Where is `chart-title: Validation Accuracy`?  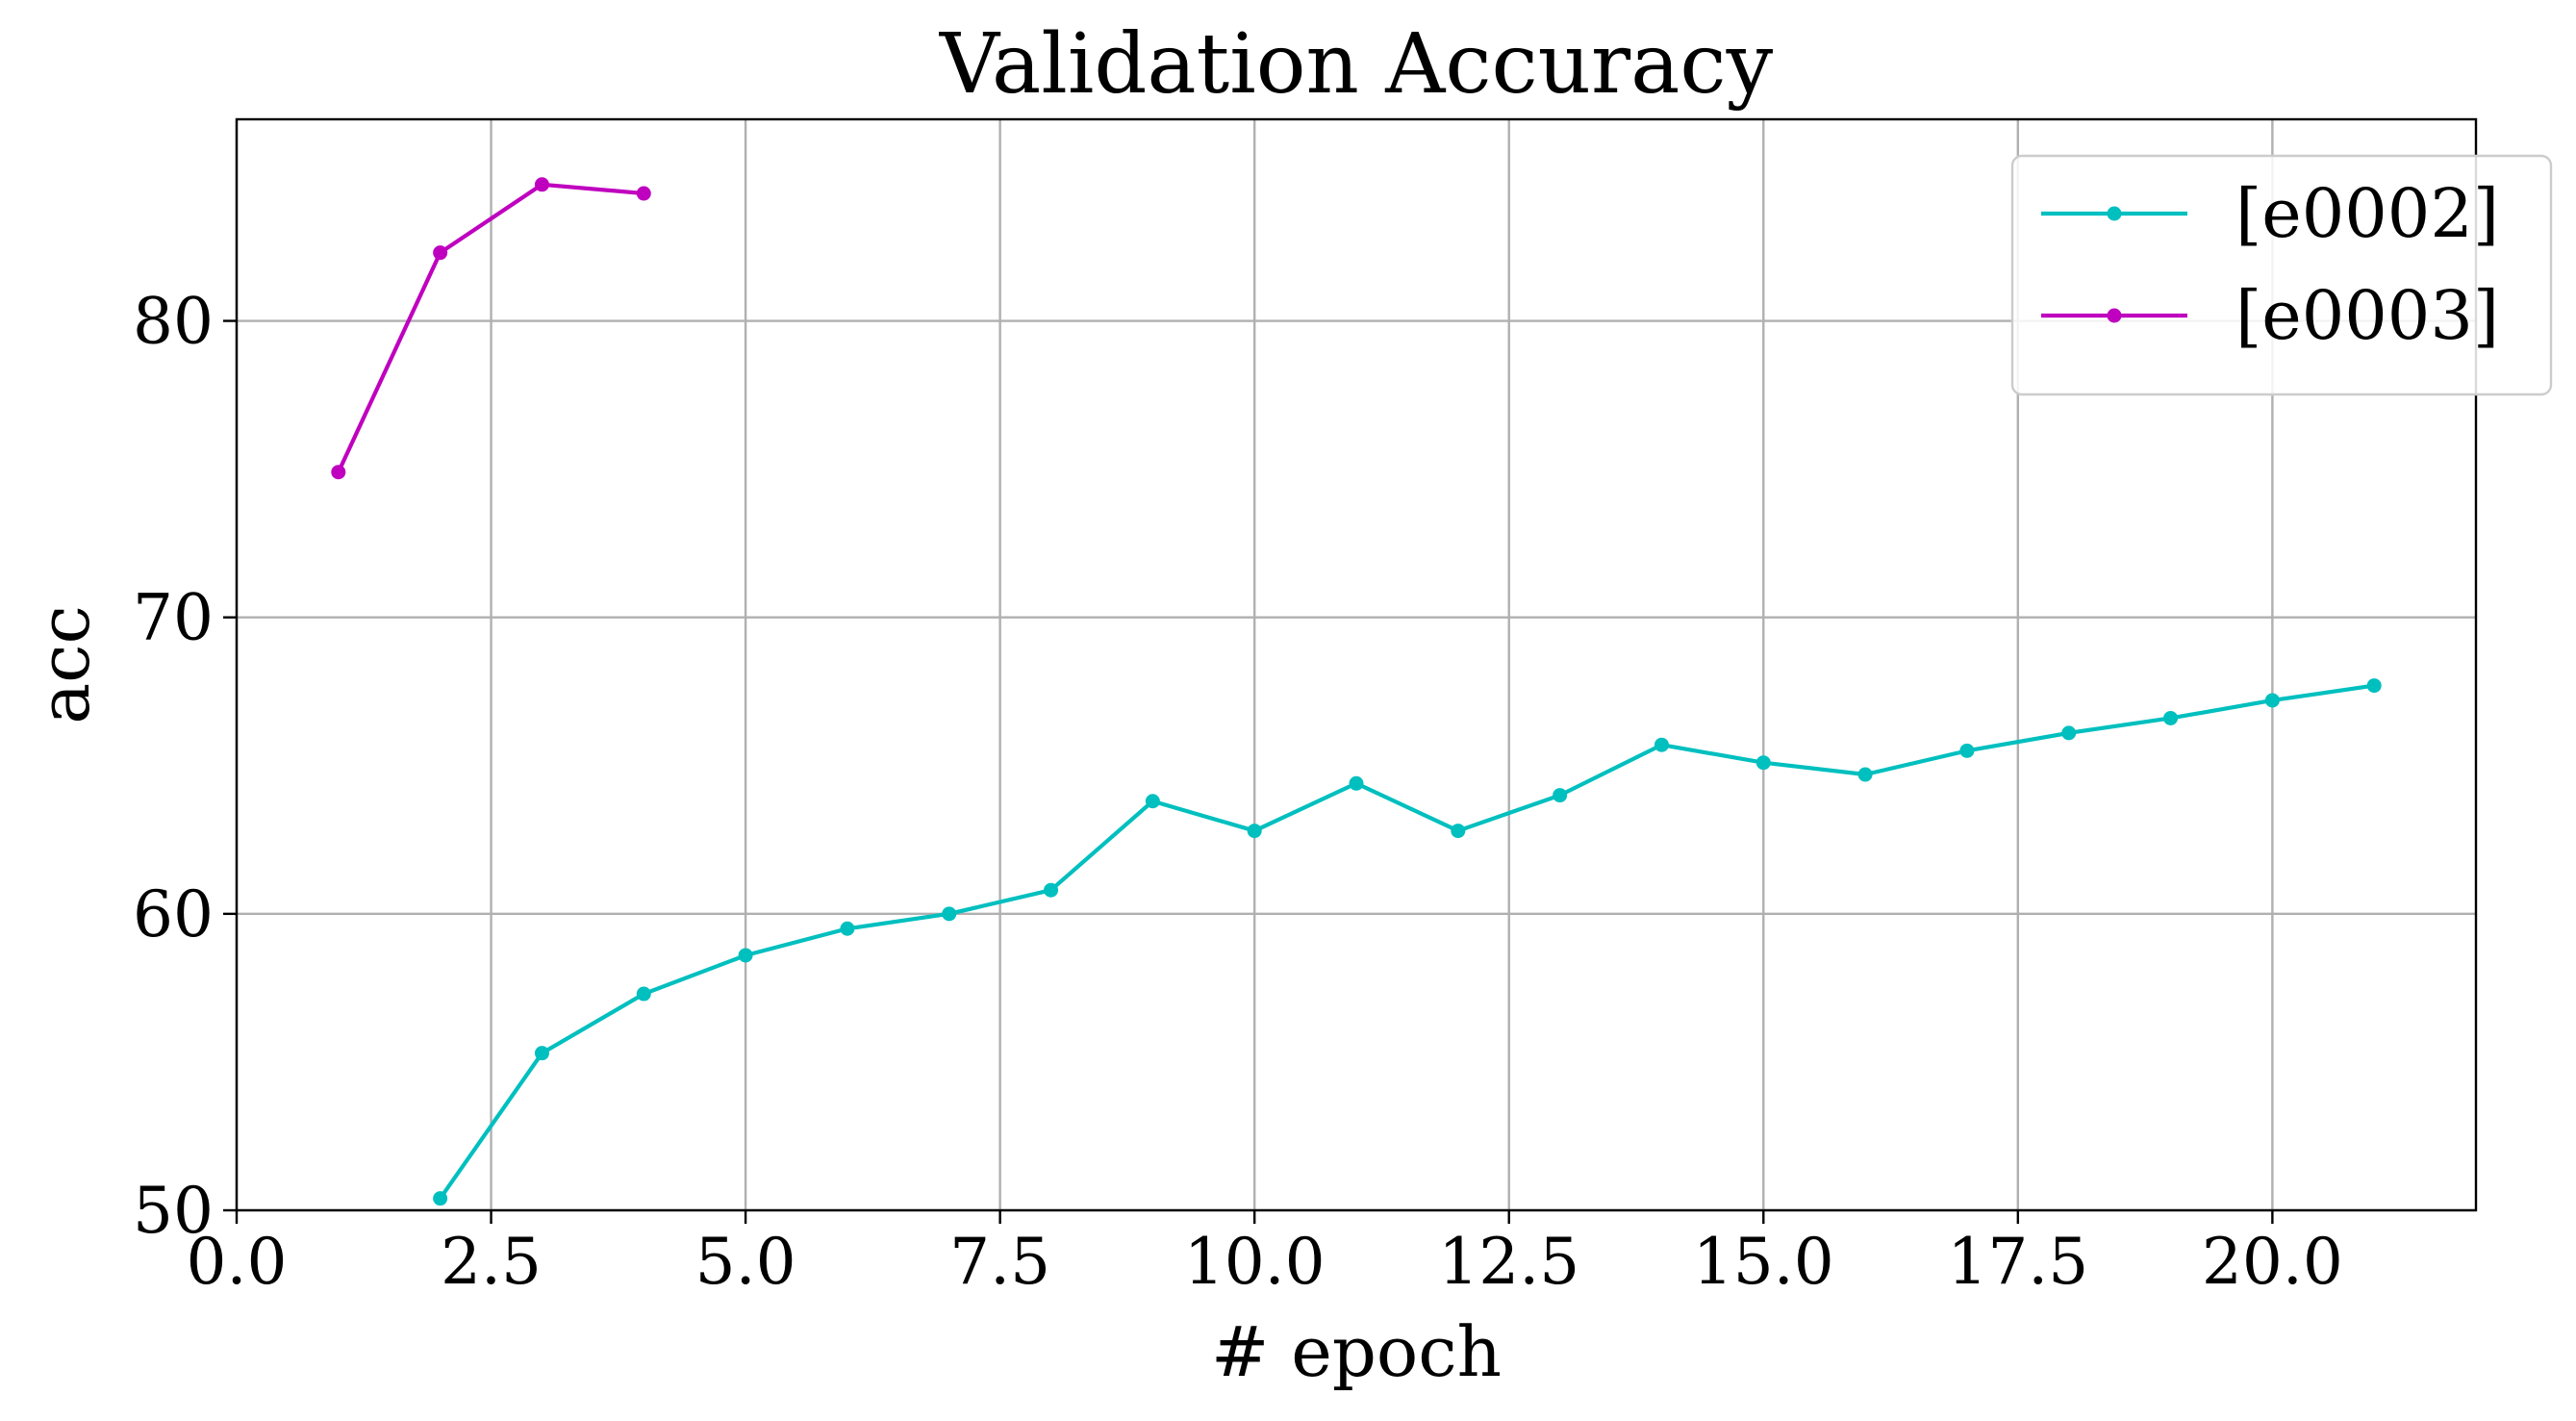 chart-title: Validation Accuracy is located at coordinates (1356, 64).